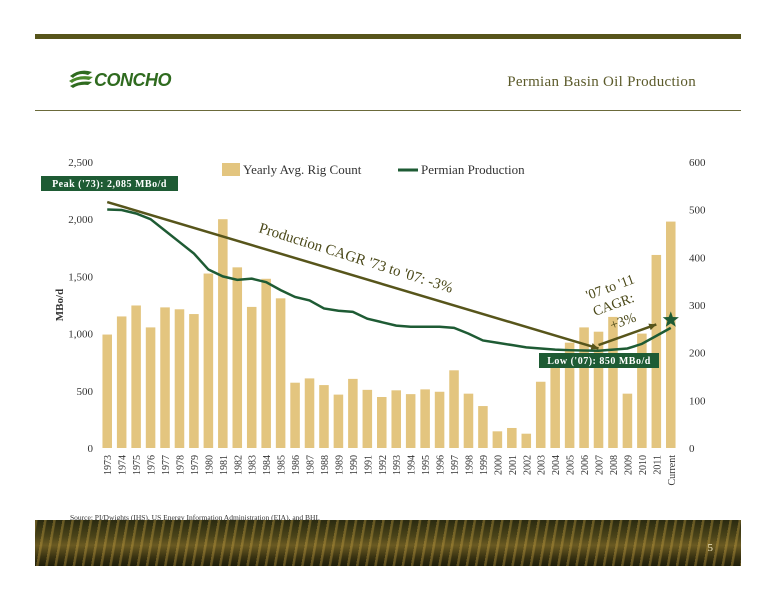 The image size is (776, 600). What do you see at coordinates (80, 163) in the screenshot?
I see `left-tick-label: 2,500` at bounding box center [80, 163].